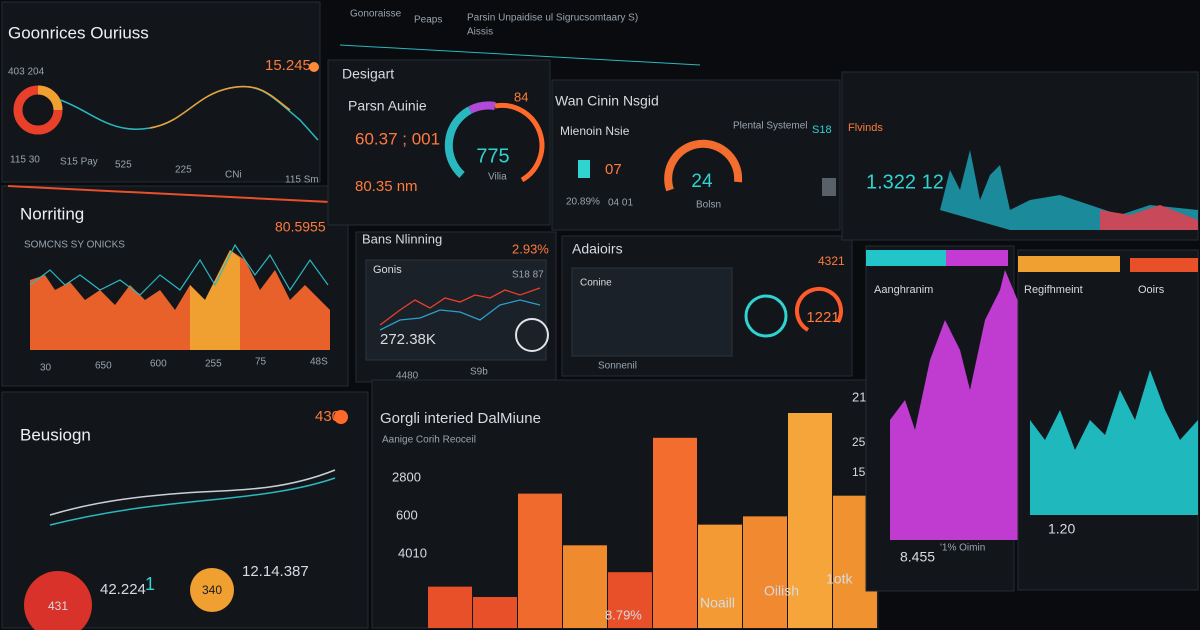  What do you see at coordinates (50, 98) in the screenshot?
I see `donut-segment` at bounding box center [50, 98].